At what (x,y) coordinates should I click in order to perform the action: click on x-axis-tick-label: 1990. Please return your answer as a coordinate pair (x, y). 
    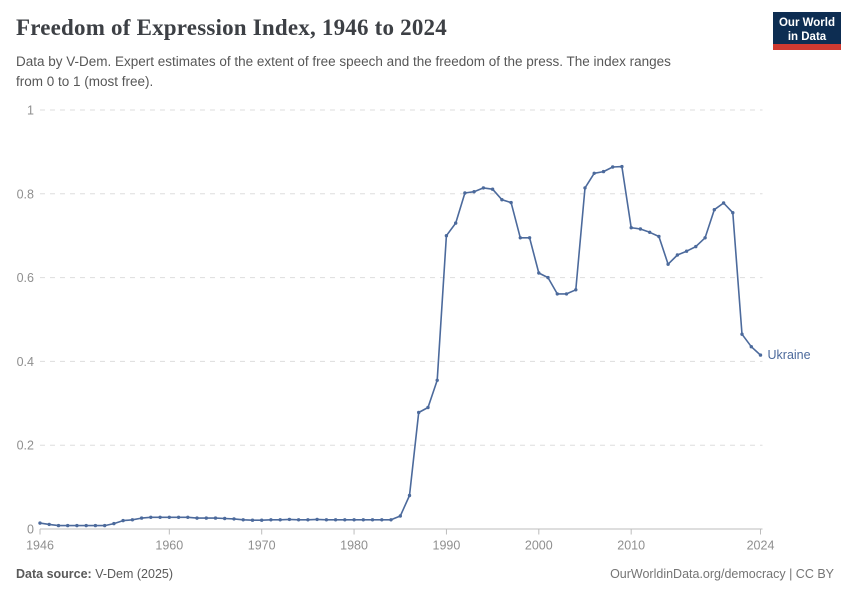
    Looking at the image, I should click on (447, 546).